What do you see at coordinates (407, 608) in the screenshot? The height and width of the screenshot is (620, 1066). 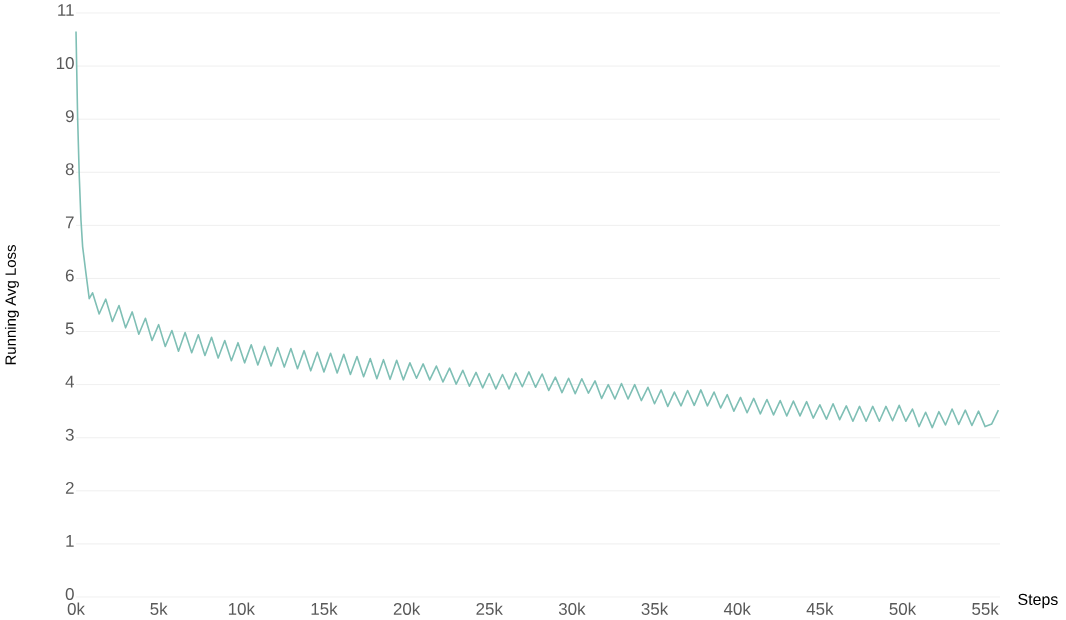 I see `x-tick-label: 20k` at bounding box center [407, 608].